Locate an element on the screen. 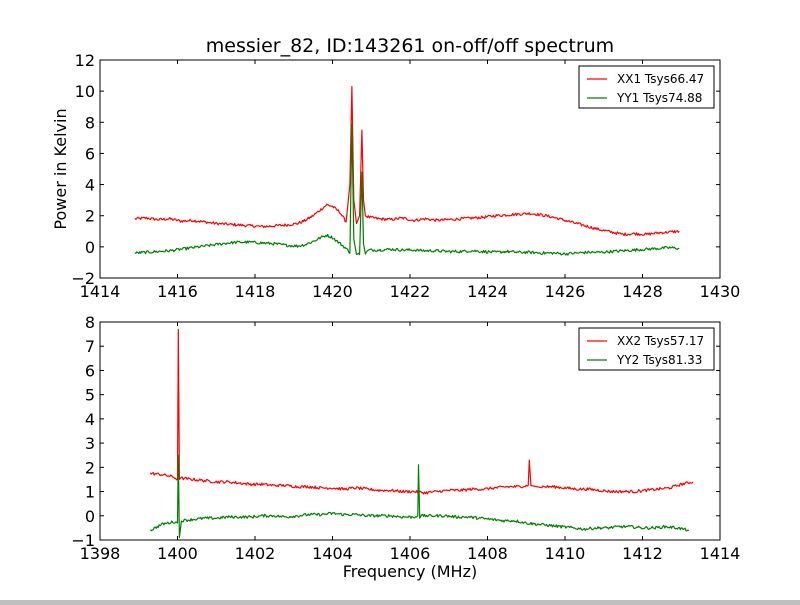 This screenshot has height=605, width=800. legend-entry: YY1 Tsys74.88 is located at coordinates (659, 98).